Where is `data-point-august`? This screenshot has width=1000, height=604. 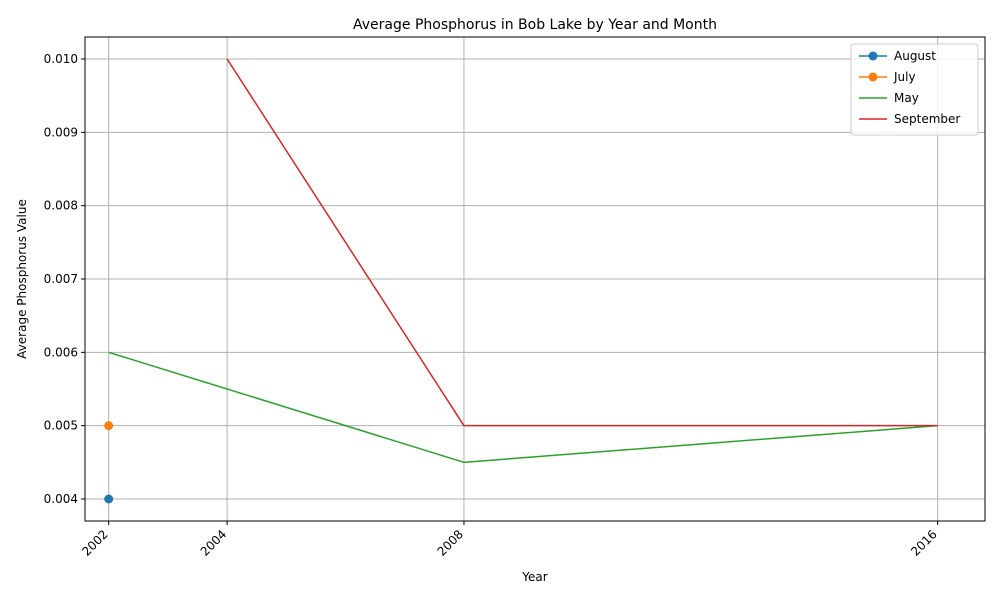
data-point-august is located at coordinates (109, 499).